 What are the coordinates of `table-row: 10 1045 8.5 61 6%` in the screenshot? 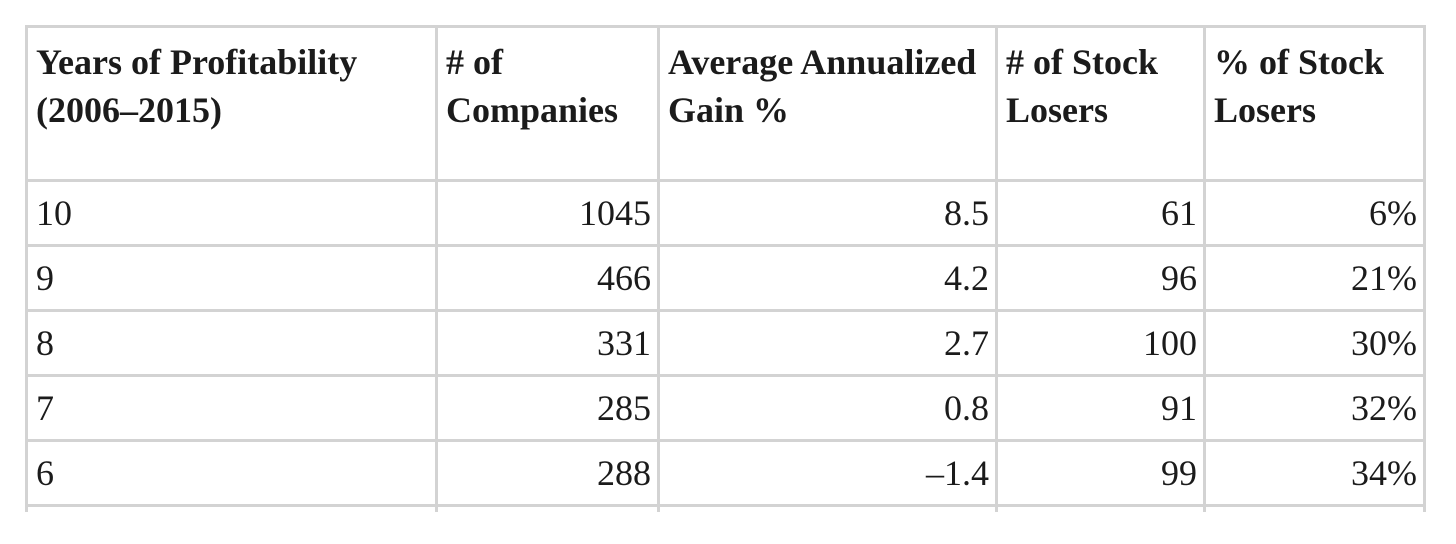 It's located at (725, 213).